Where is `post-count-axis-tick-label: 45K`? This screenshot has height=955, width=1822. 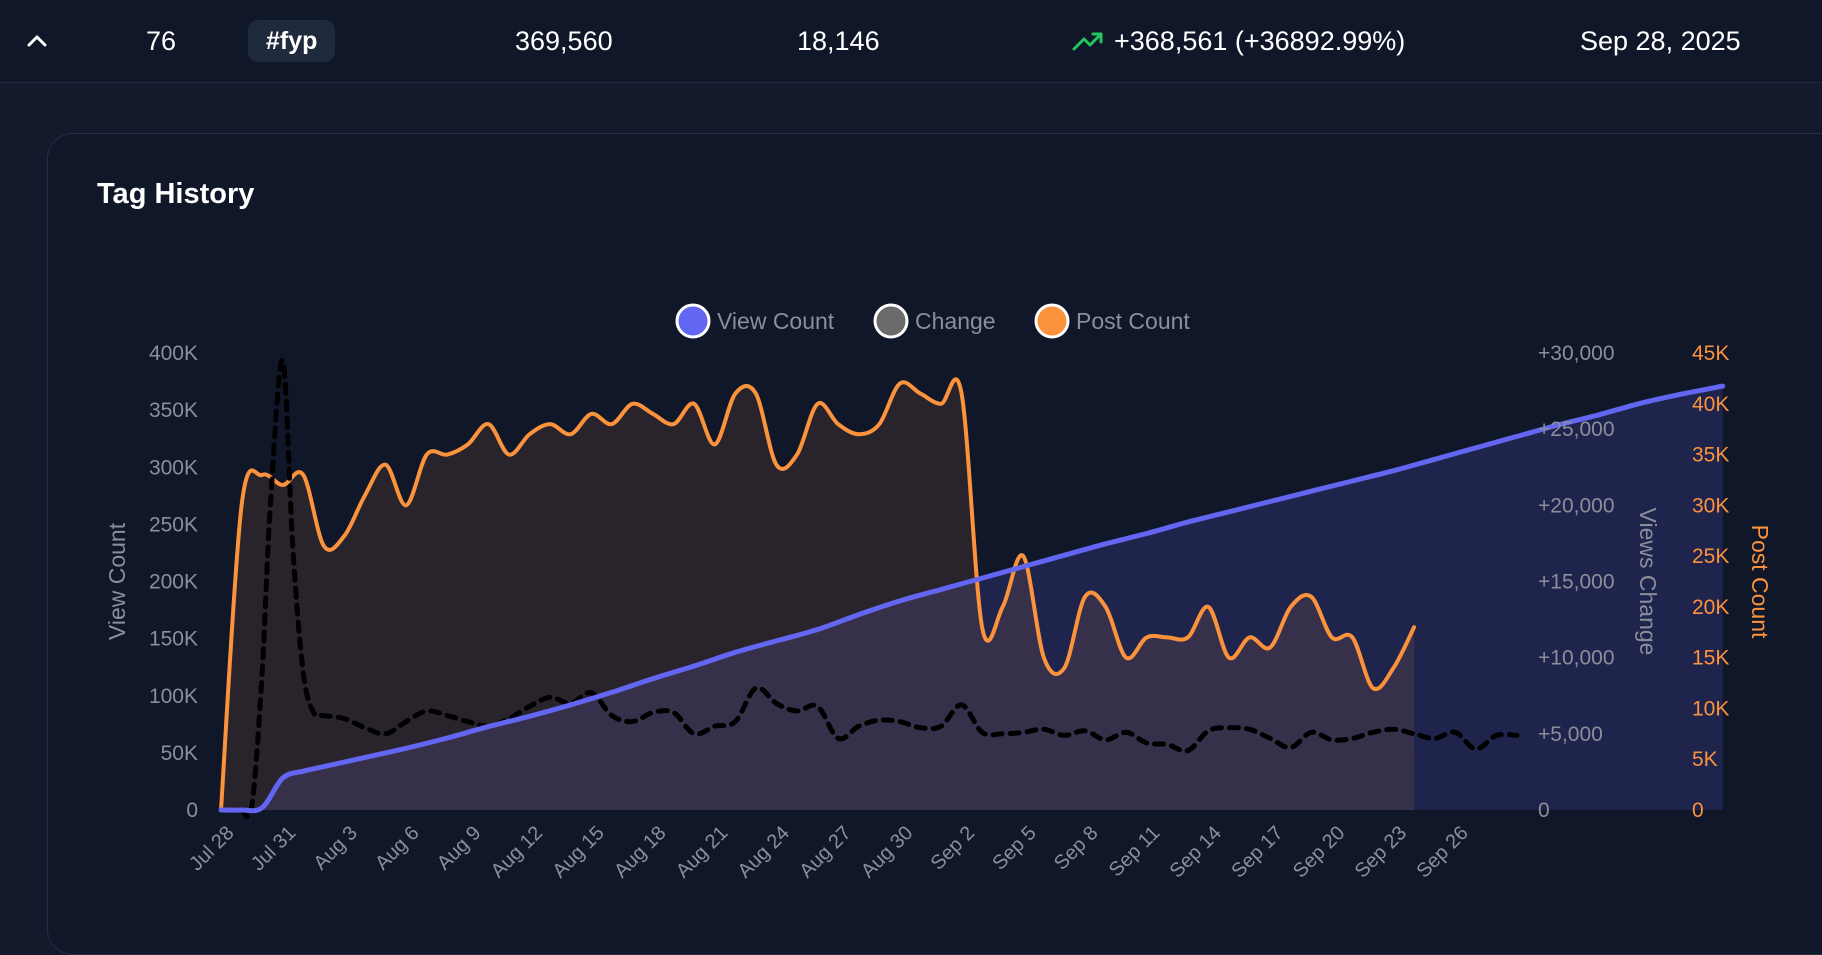
post-count-axis-tick-label: 45K is located at coordinates (1710, 353).